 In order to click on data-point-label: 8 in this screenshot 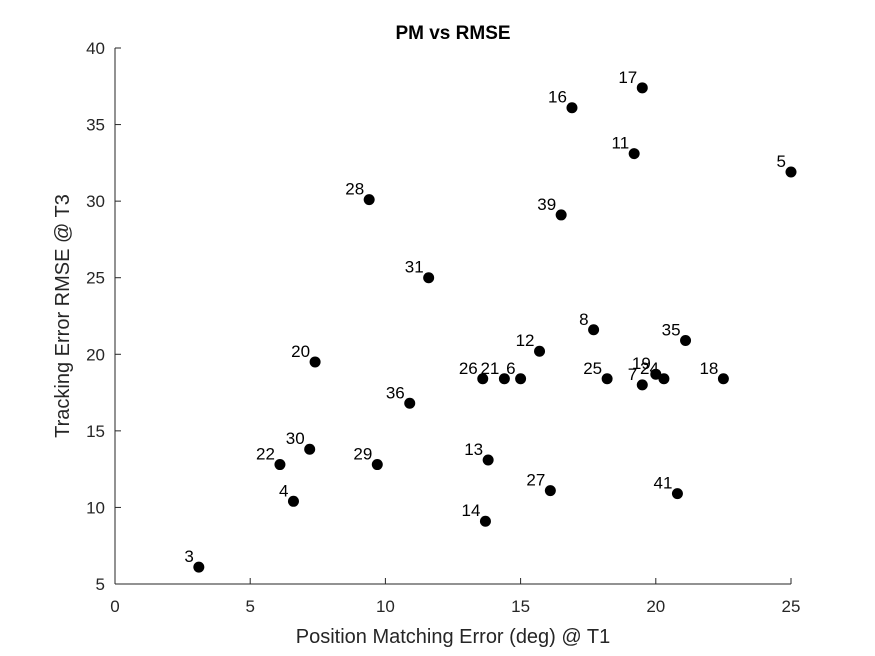, I will do `click(583, 319)`.